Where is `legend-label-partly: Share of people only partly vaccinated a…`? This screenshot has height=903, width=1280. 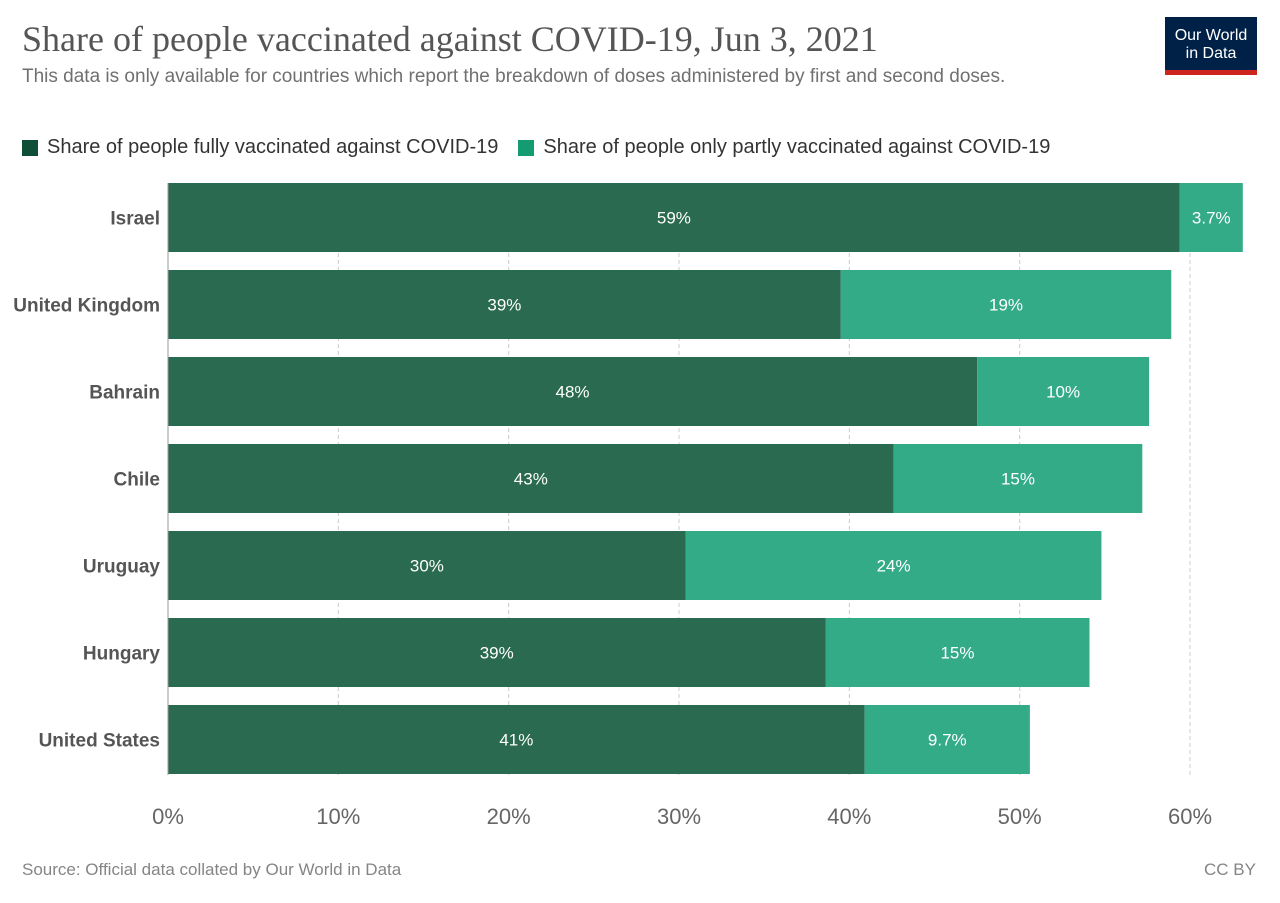
legend-label-partly: Share of people only partly vaccinated a… is located at coordinates (797, 147).